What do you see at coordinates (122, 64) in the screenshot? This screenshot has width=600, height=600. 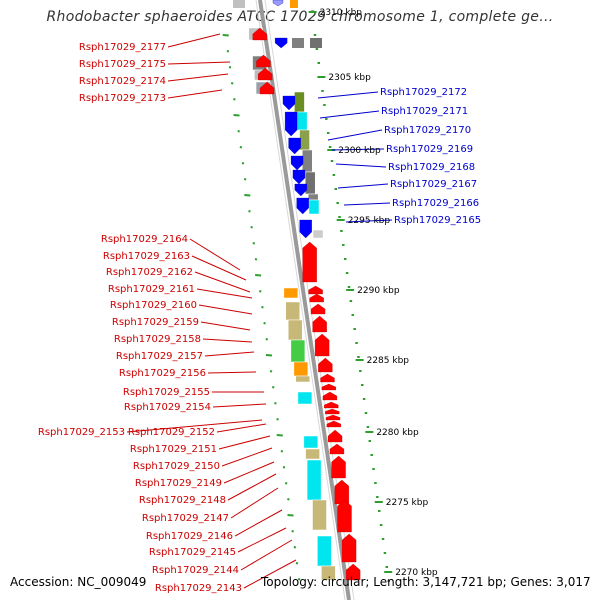 I see `forward-gene-label: Rsph17029_2175` at bounding box center [122, 64].